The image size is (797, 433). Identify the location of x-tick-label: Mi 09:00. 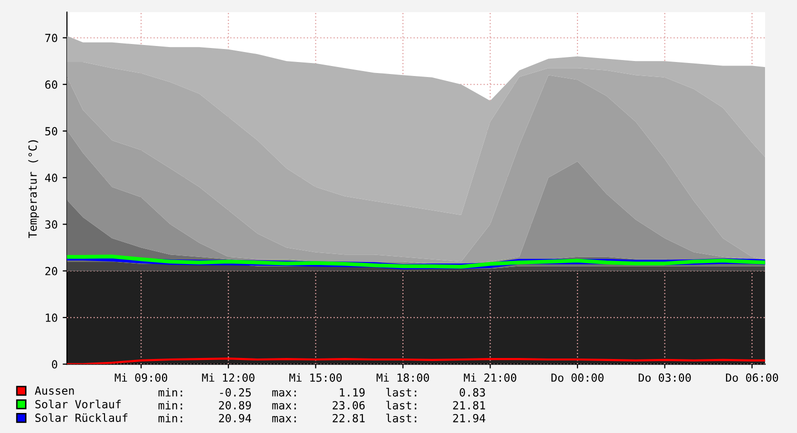
(141, 377).